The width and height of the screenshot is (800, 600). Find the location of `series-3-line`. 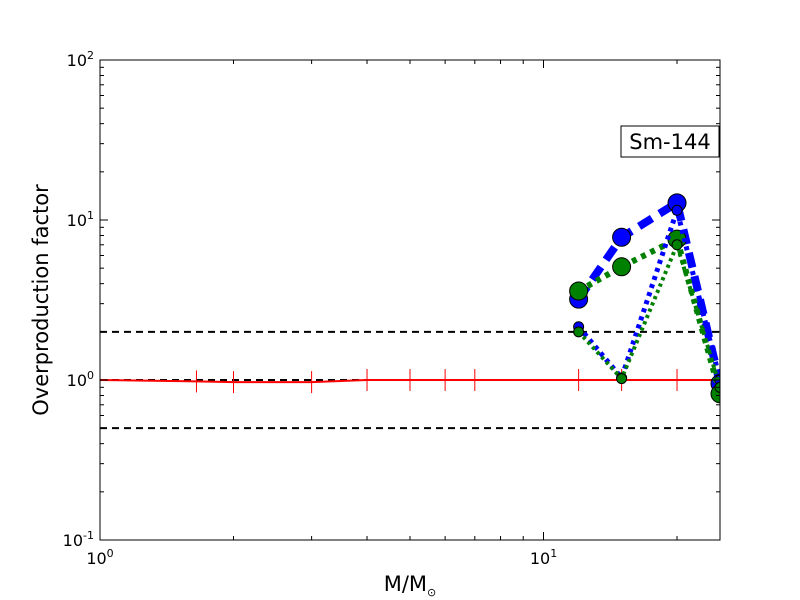

series-3-line is located at coordinates (648, 294).